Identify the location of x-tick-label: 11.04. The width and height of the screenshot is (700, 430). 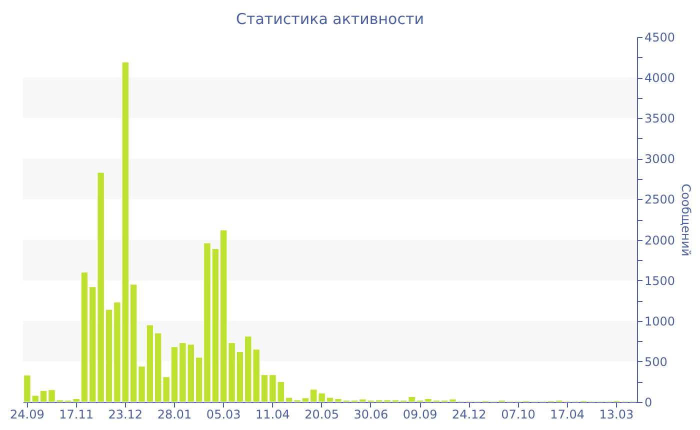
(273, 415).